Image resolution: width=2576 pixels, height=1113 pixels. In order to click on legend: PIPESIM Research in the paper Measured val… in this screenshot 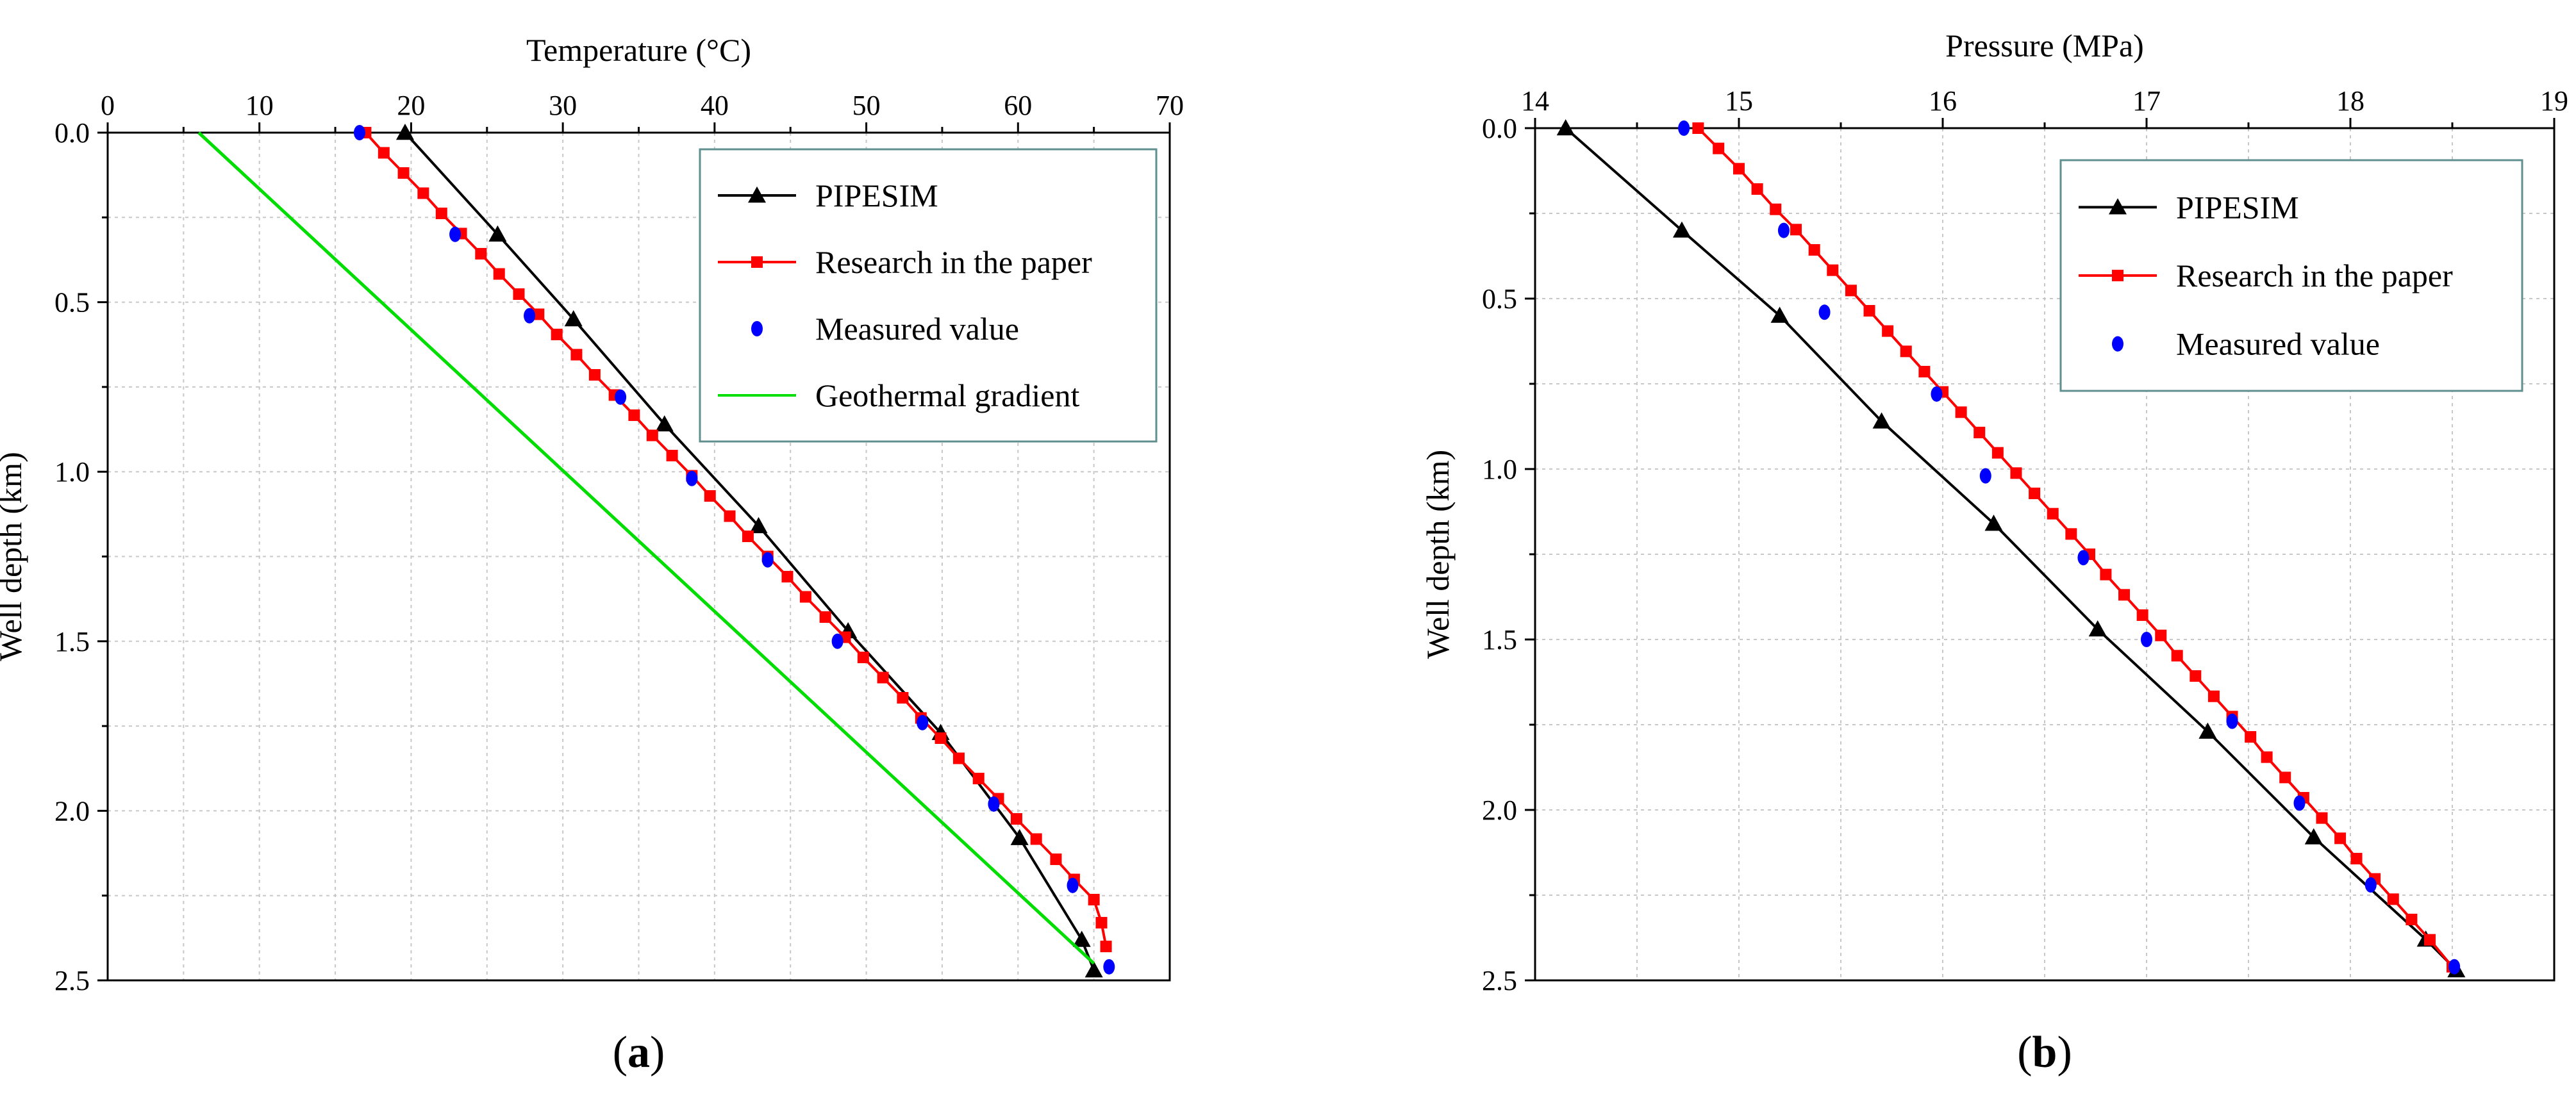, I will do `click(929, 295)`.